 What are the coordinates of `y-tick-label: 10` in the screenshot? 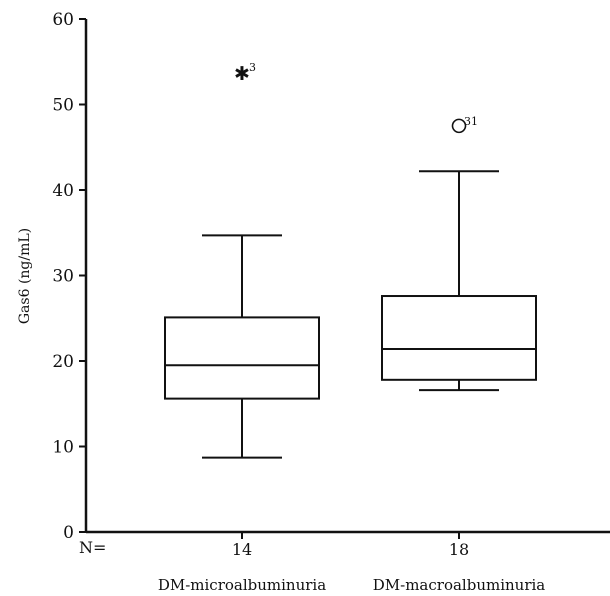 It's located at (63, 448).